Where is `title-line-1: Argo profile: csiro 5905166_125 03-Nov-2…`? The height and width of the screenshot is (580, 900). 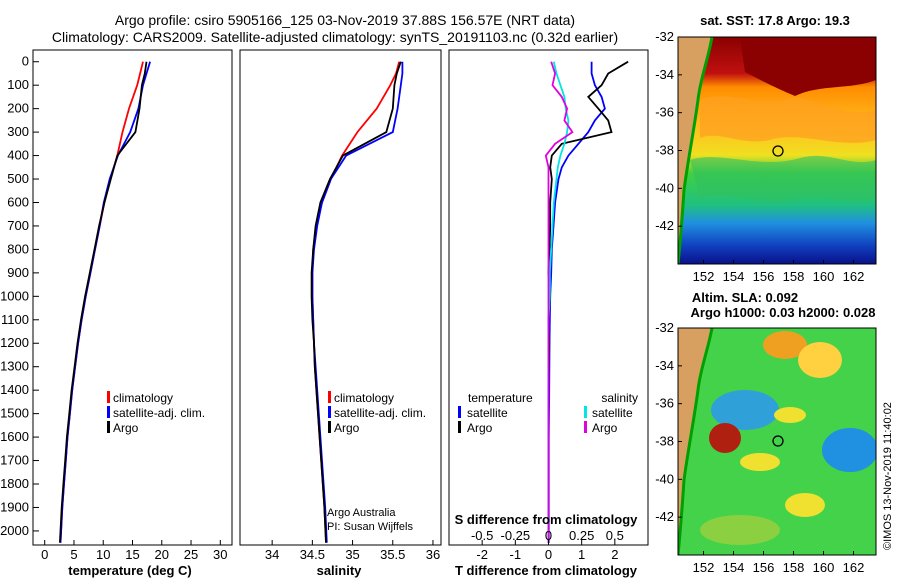 title-line-1: Argo profile: csiro 5905166_125 03-Nov-2… is located at coordinates (345, 20).